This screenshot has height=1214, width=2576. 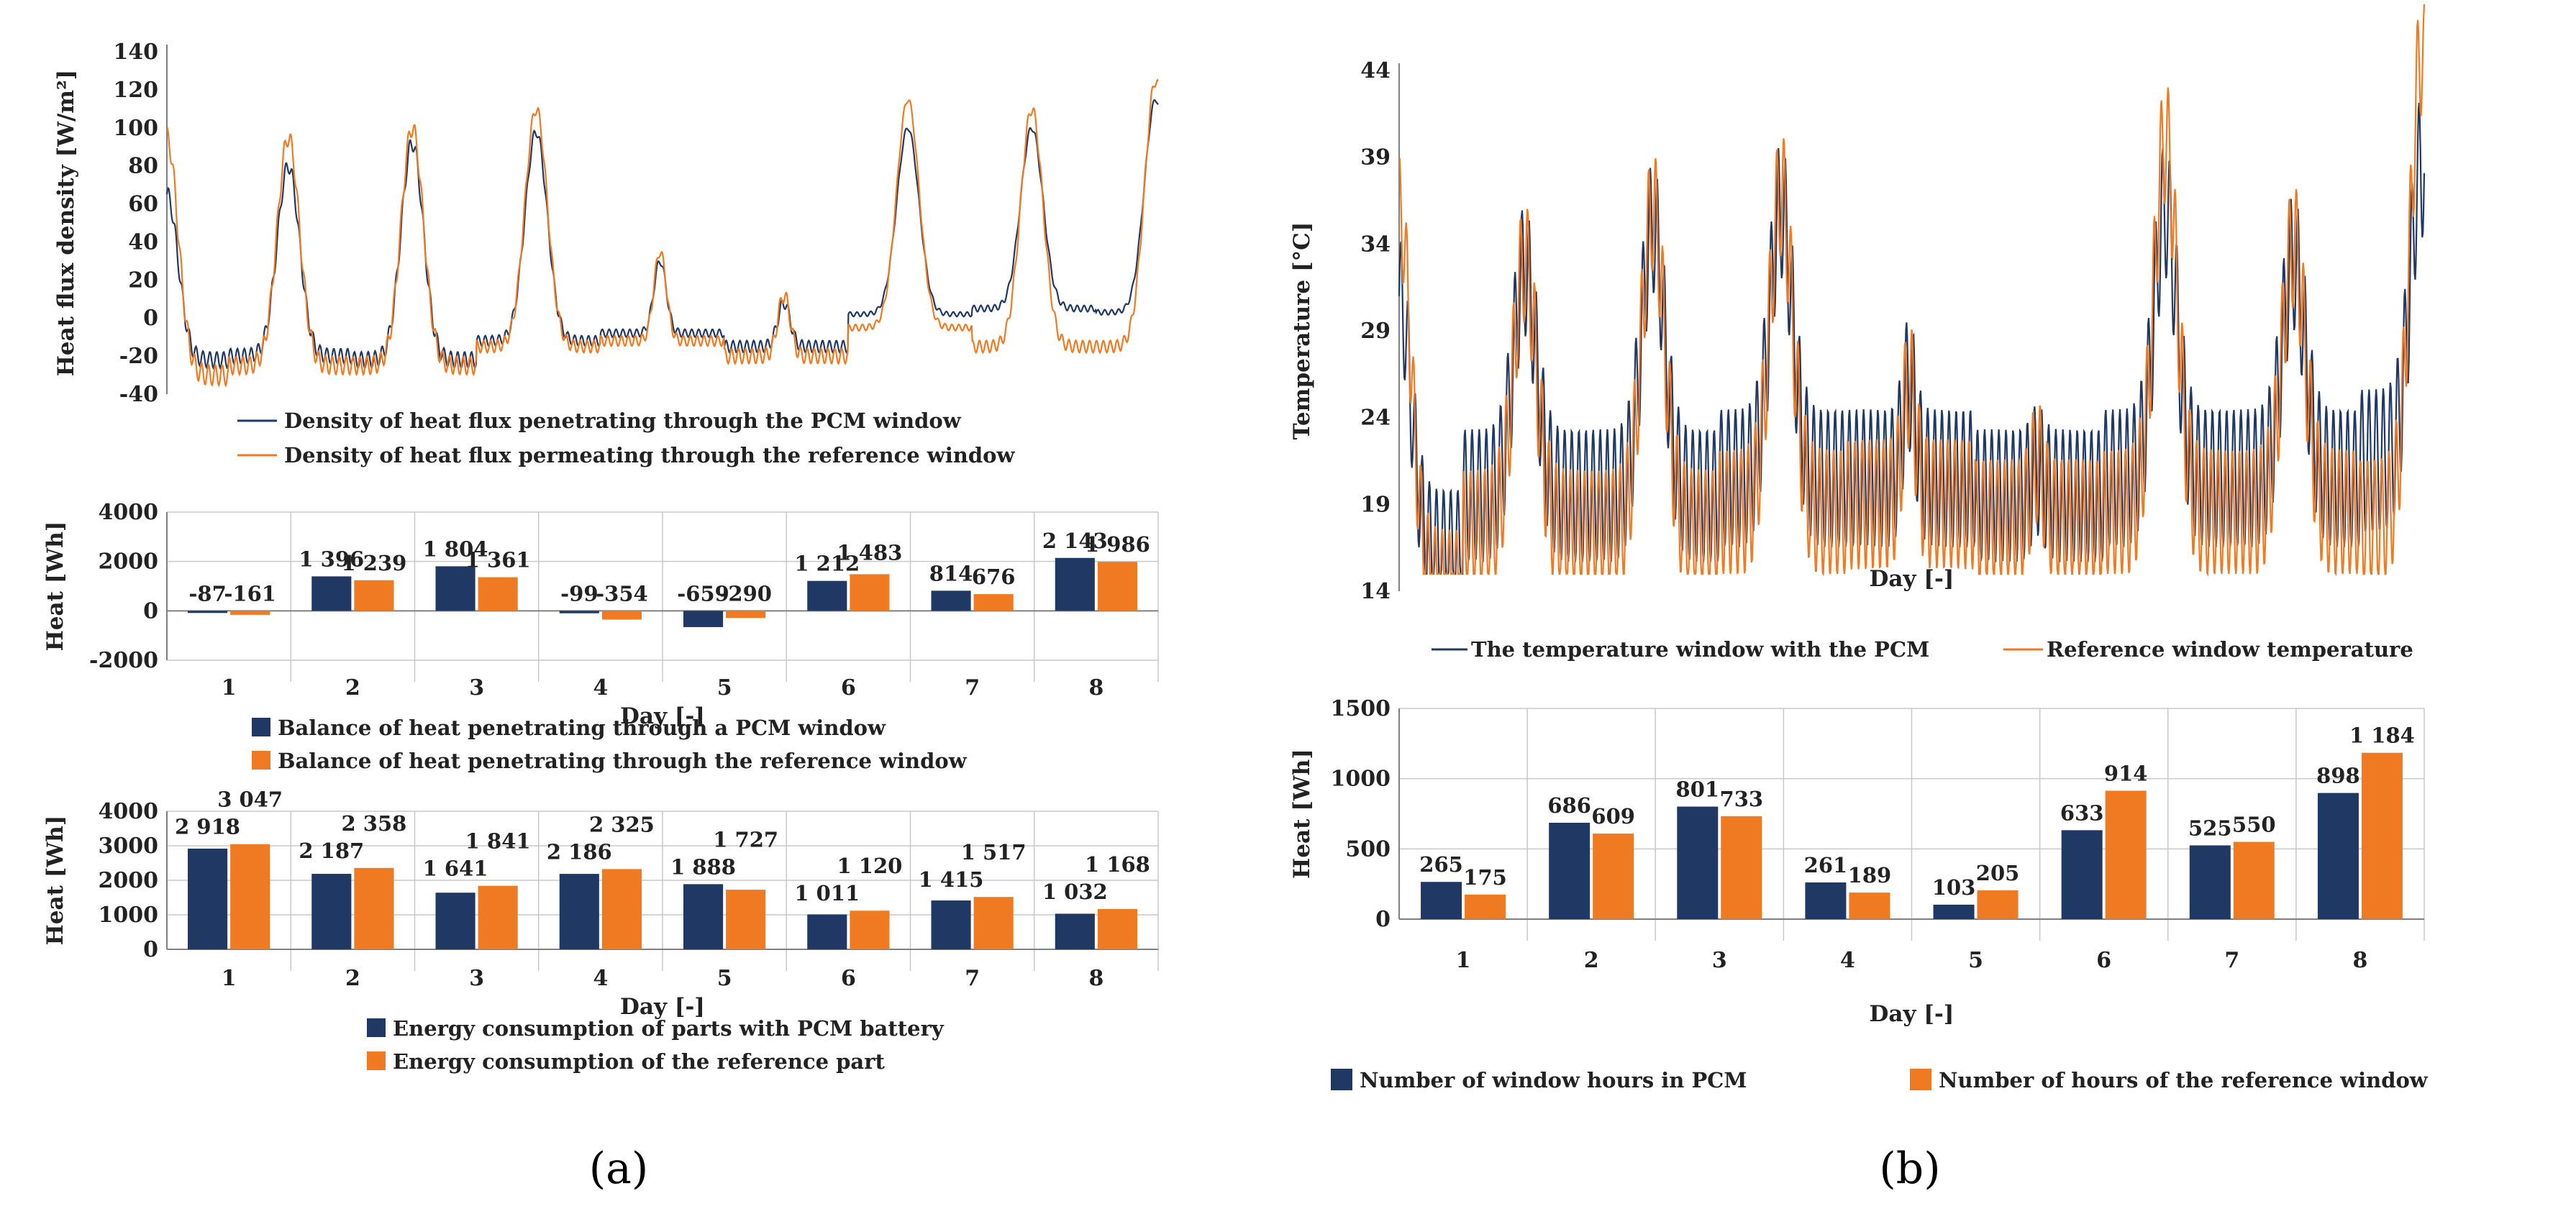 What do you see at coordinates (477, 978) in the screenshot?
I see `a3-category-3: 3` at bounding box center [477, 978].